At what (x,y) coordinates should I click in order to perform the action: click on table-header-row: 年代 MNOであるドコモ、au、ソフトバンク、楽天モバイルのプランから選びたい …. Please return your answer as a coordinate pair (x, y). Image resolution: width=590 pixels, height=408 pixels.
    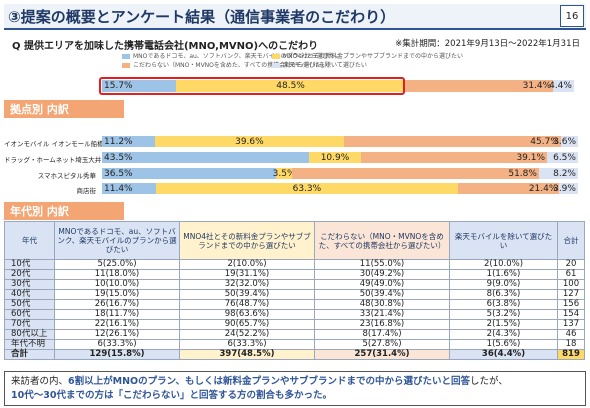
    Looking at the image, I should click on (294, 240).